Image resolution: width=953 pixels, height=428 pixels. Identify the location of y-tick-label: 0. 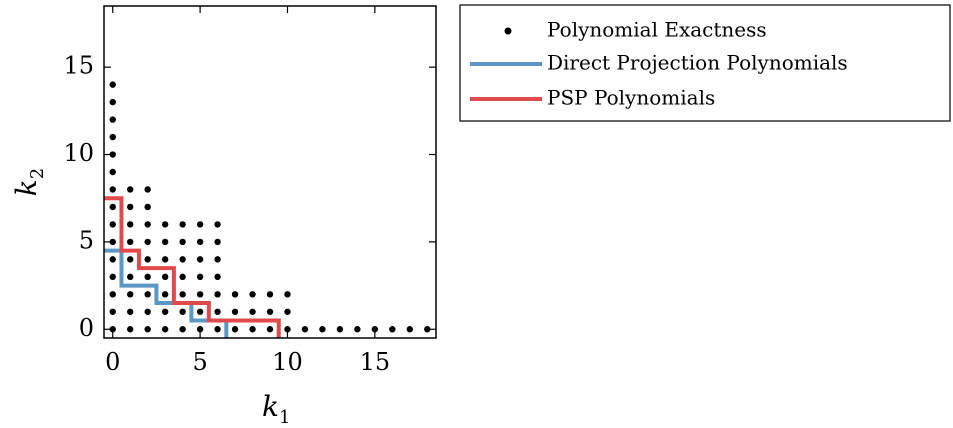
(86, 328).